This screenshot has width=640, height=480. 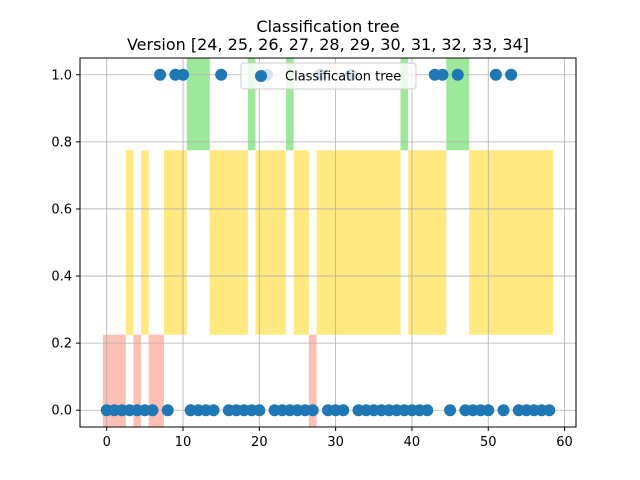 What do you see at coordinates (343, 77) in the screenshot?
I see `legend-label: Classification tree` at bounding box center [343, 77].